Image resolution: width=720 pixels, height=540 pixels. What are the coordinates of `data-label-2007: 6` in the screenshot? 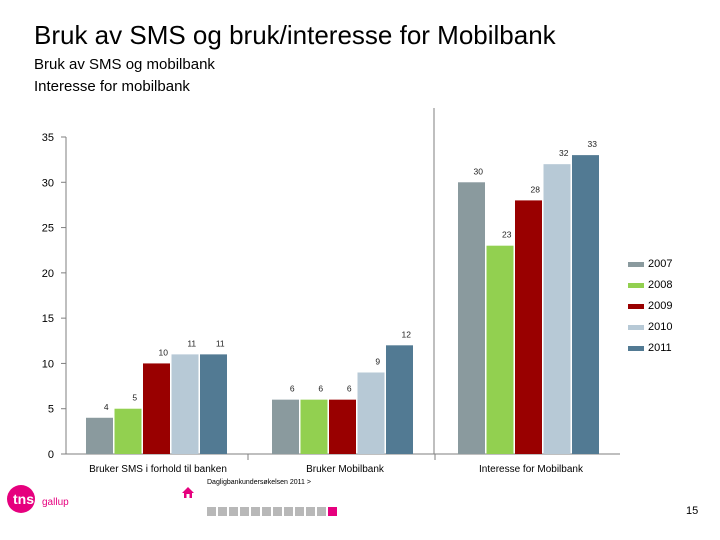 It's located at (292, 389).